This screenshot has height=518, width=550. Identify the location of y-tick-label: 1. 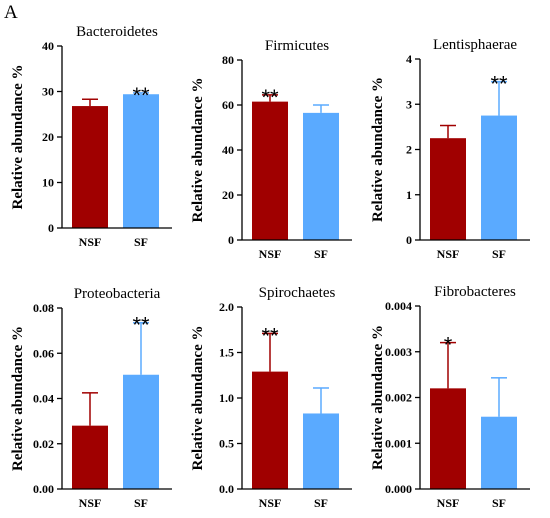
(409, 195).